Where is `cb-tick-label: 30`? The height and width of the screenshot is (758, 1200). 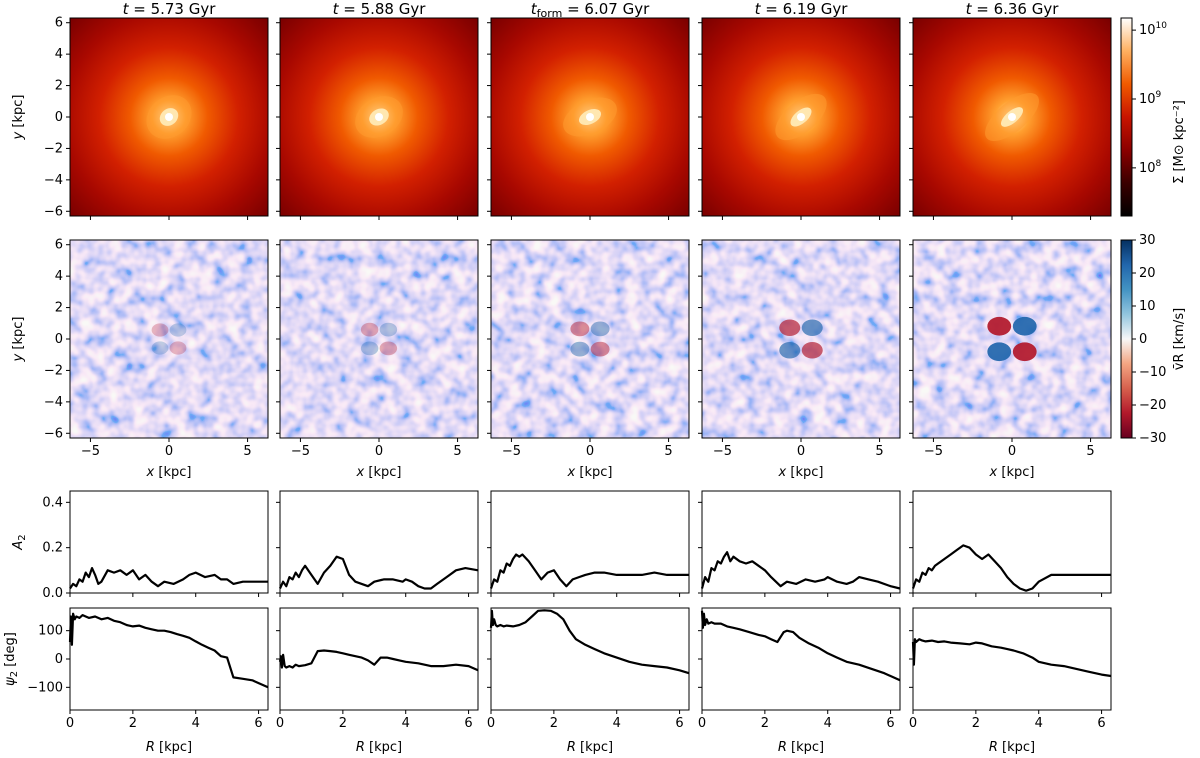
cb-tick-label: 30 is located at coordinates (1147, 240).